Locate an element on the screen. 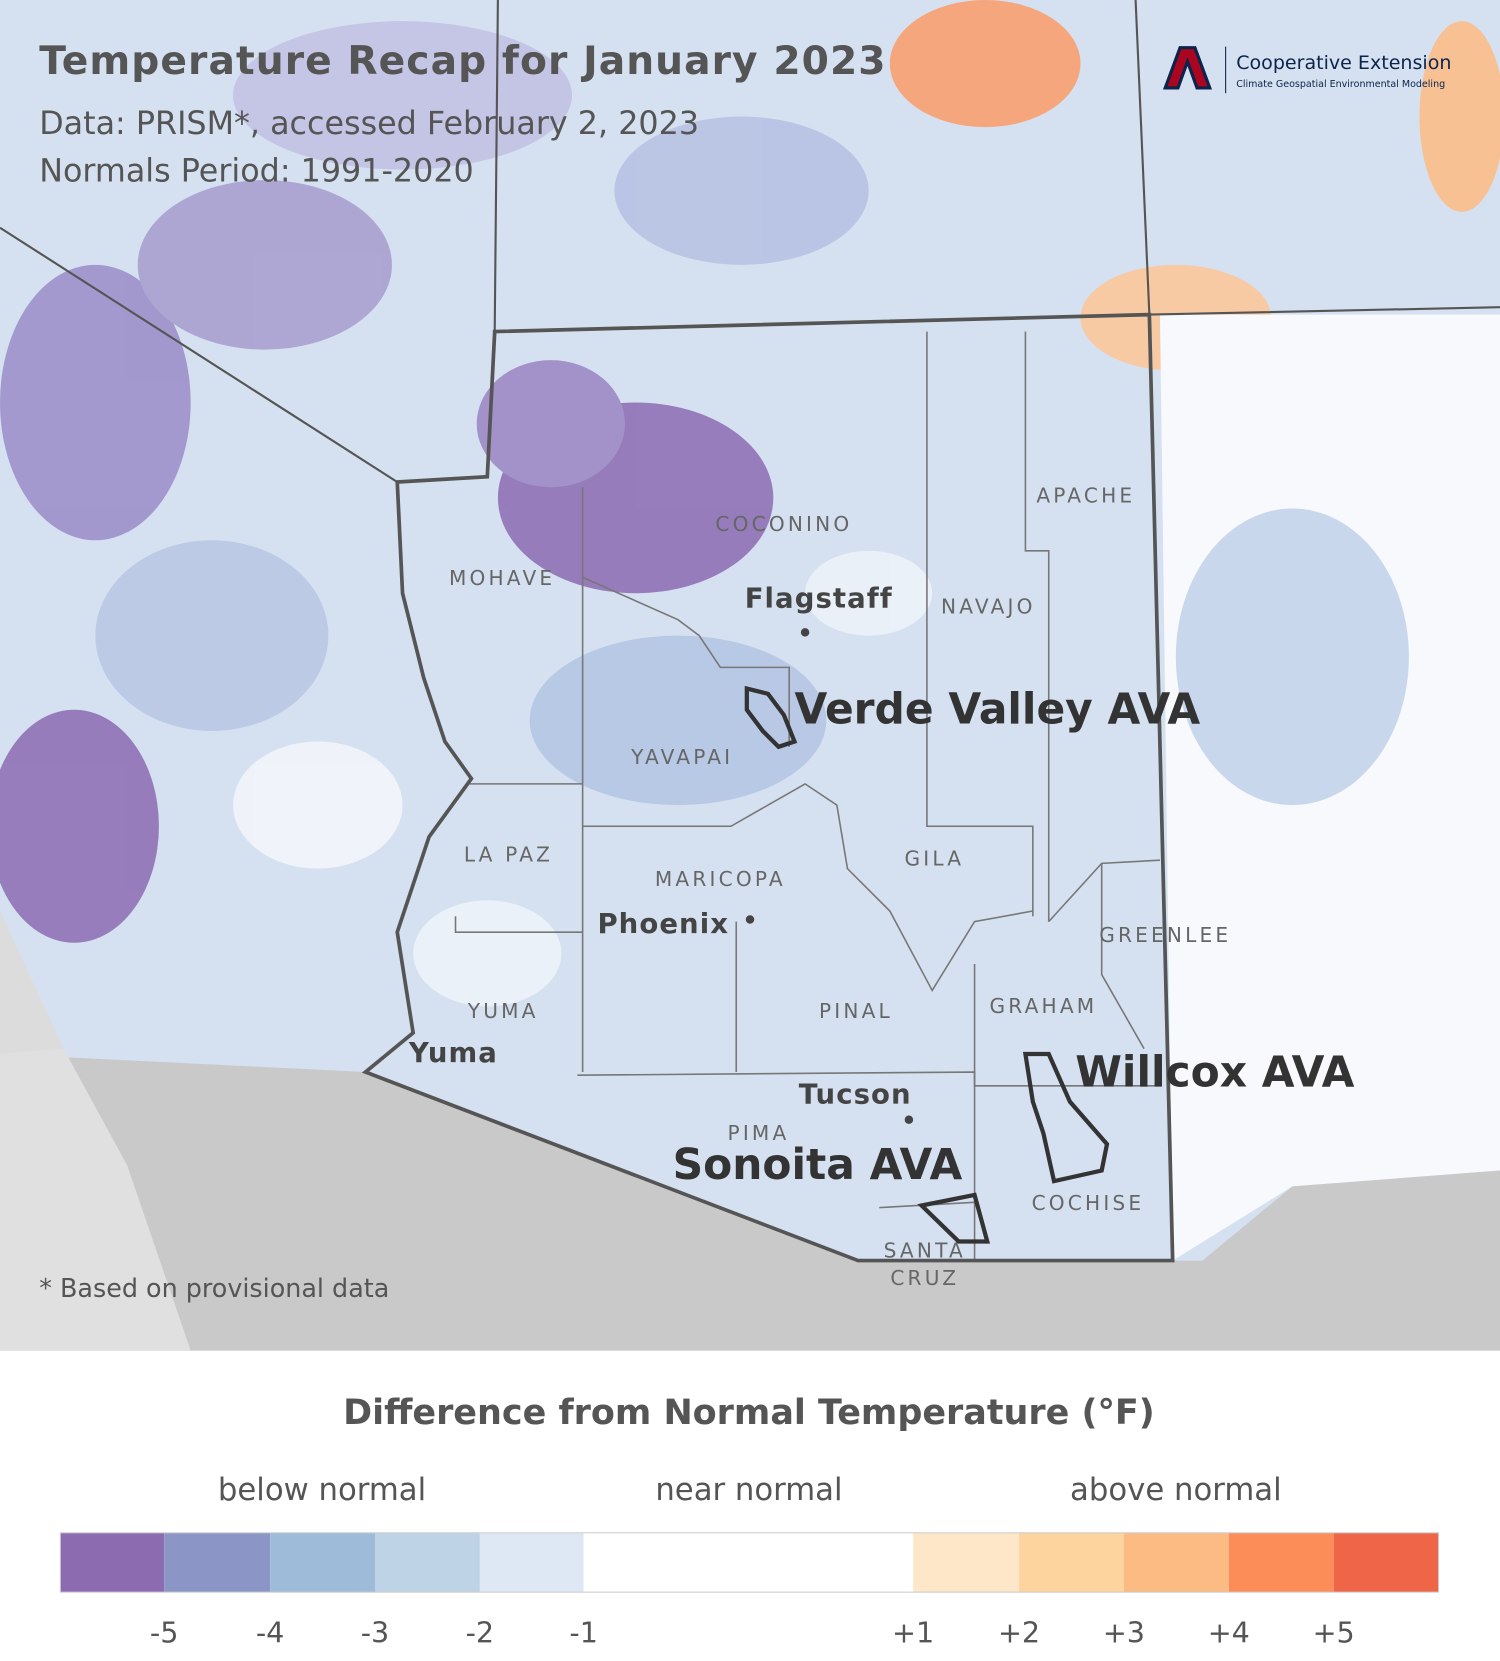 This screenshot has width=1500, height=1661. county-label: APACHE is located at coordinates (1085, 495).